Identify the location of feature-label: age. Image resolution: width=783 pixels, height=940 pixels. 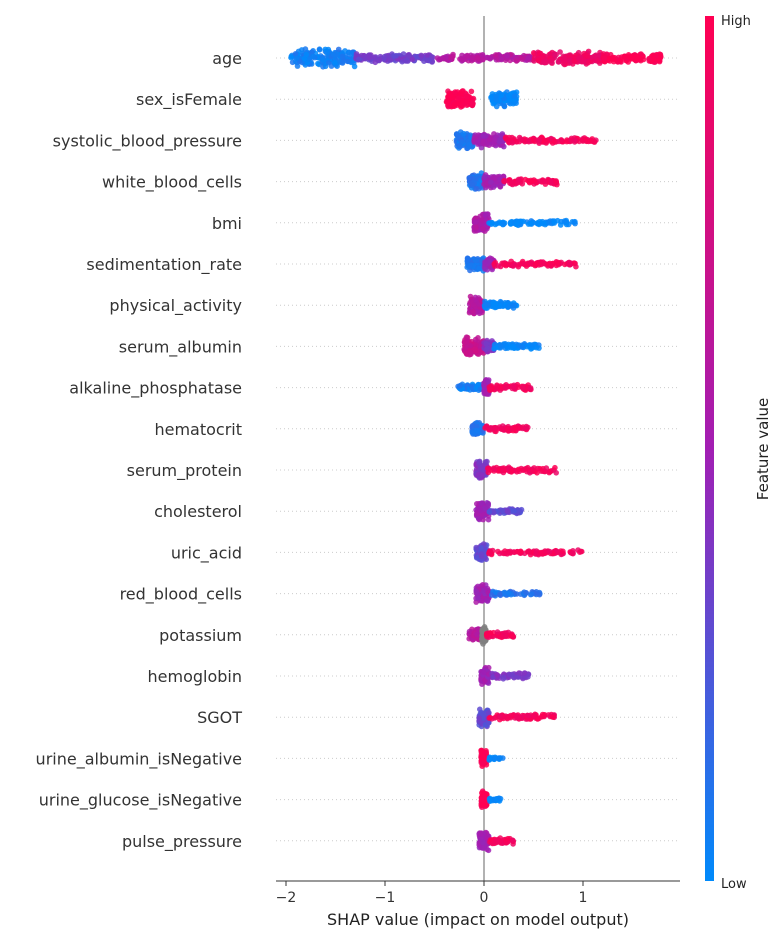
(227, 58).